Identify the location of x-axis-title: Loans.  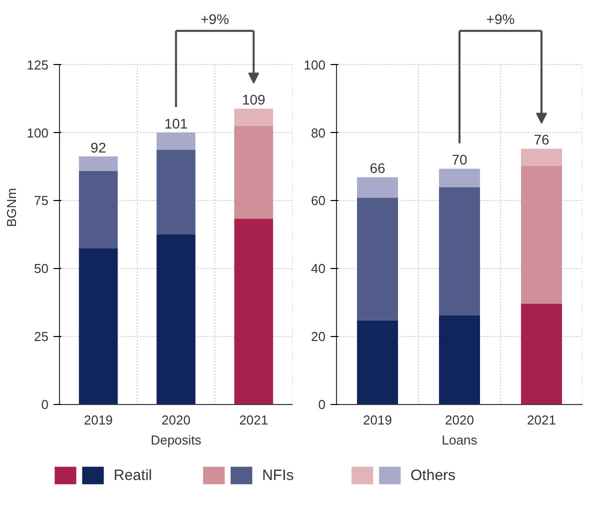
(460, 440).